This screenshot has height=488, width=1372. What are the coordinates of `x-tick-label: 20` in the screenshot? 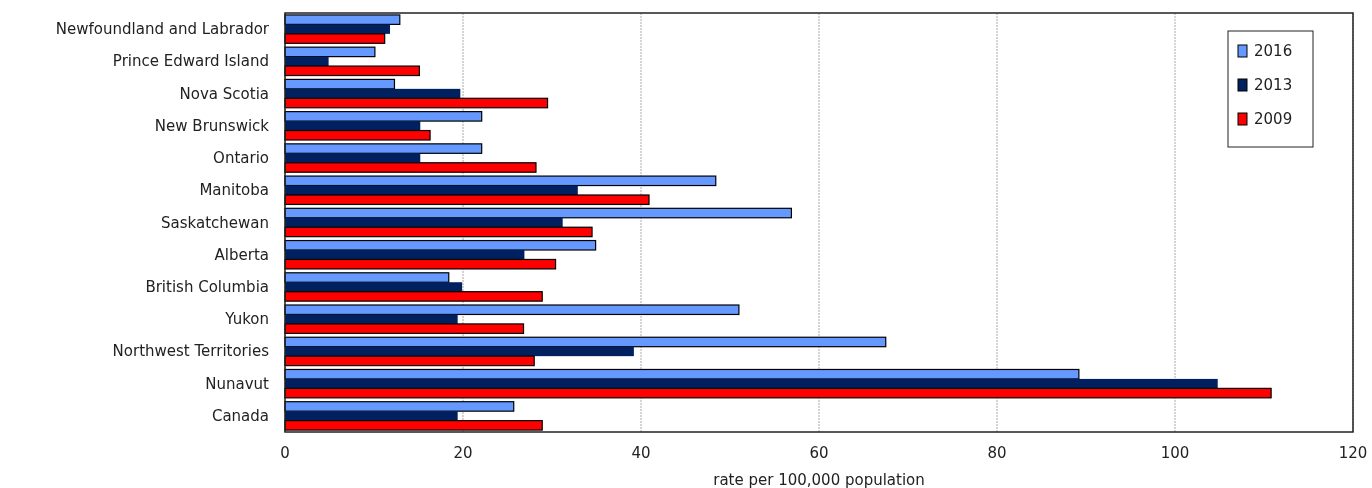 It's located at (463, 453).